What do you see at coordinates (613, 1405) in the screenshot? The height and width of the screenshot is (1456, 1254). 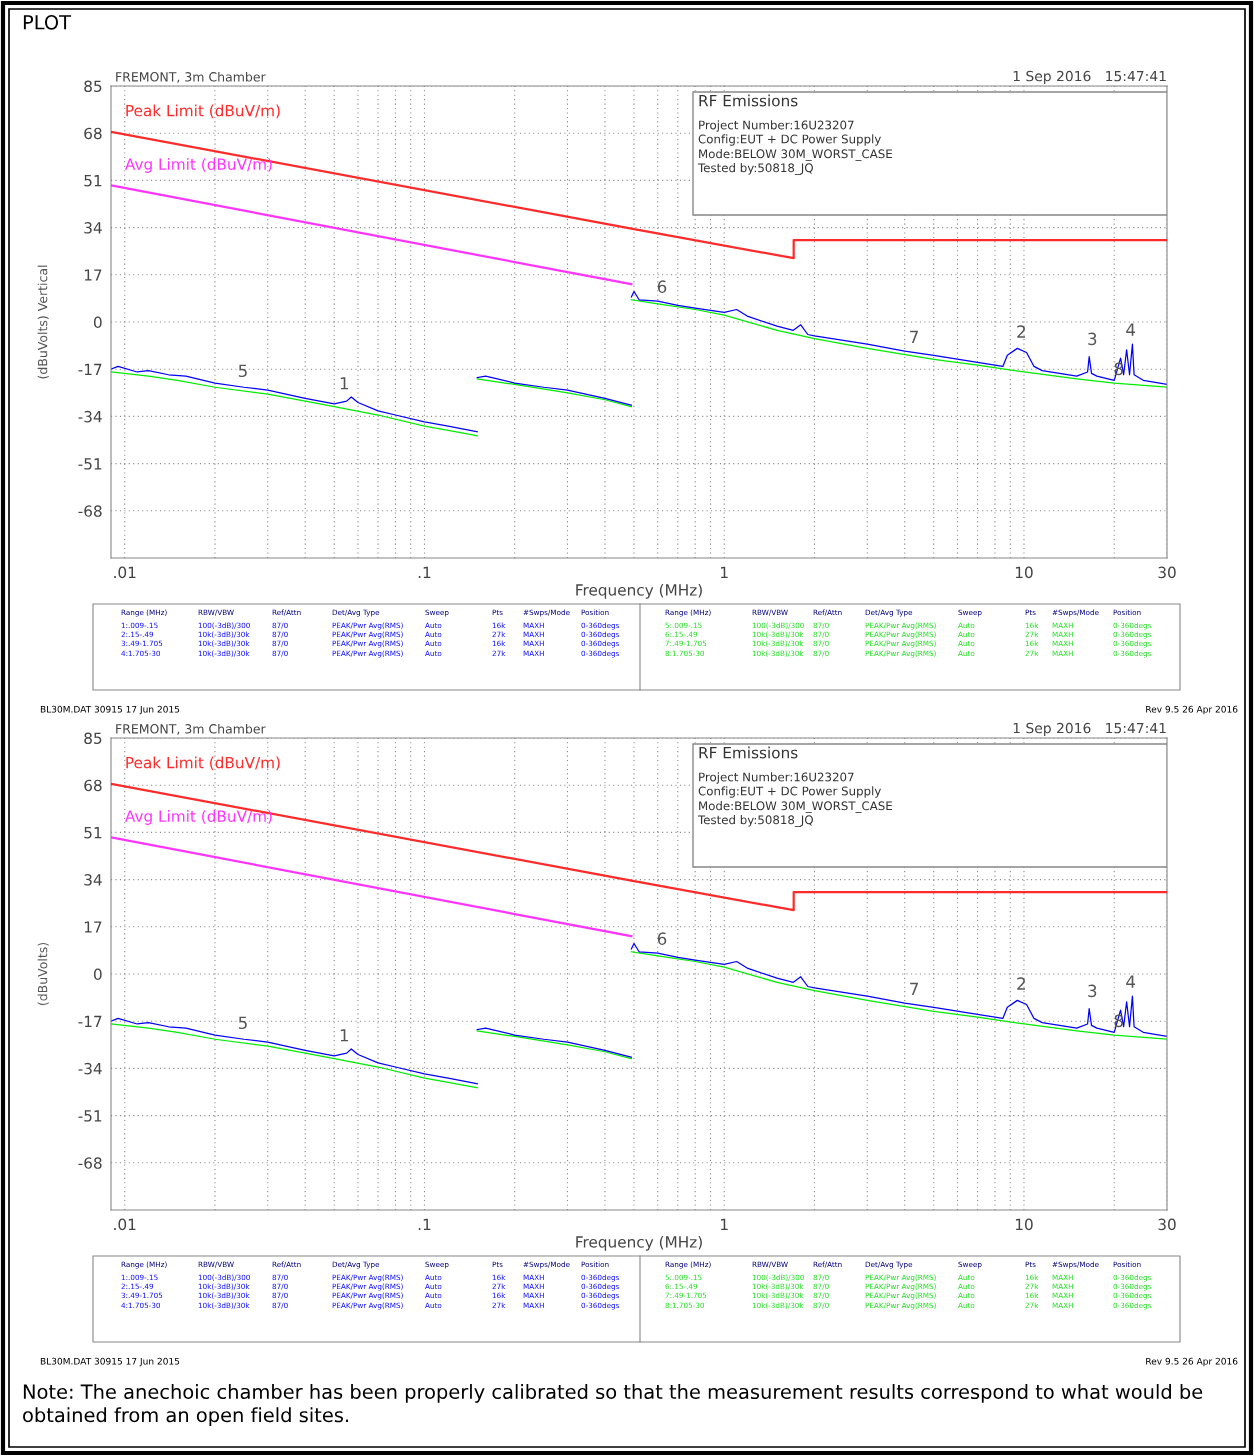 I see `text: Note: The anechoic chamber has been properly calibrated so that the measurement results correspond to what would be obtained from an open field sites.` at bounding box center [613, 1405].